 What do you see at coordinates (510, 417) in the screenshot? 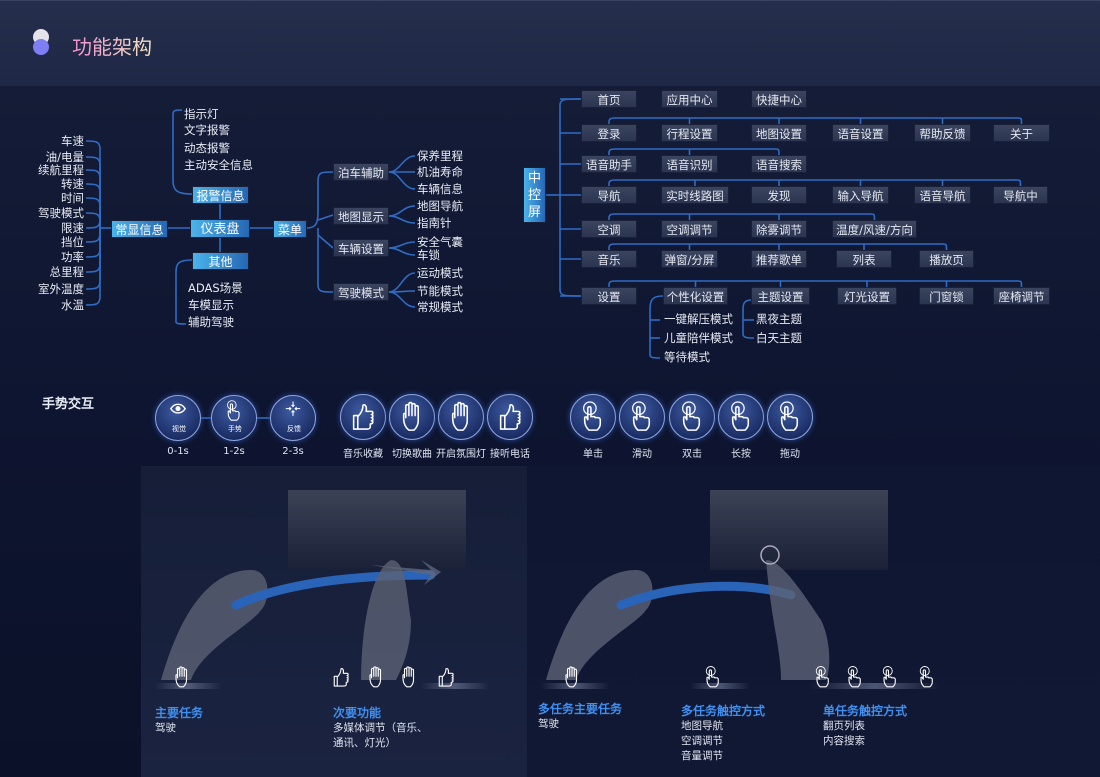
I see `call-hand-gesture-button` at bounding box center [510, 417].